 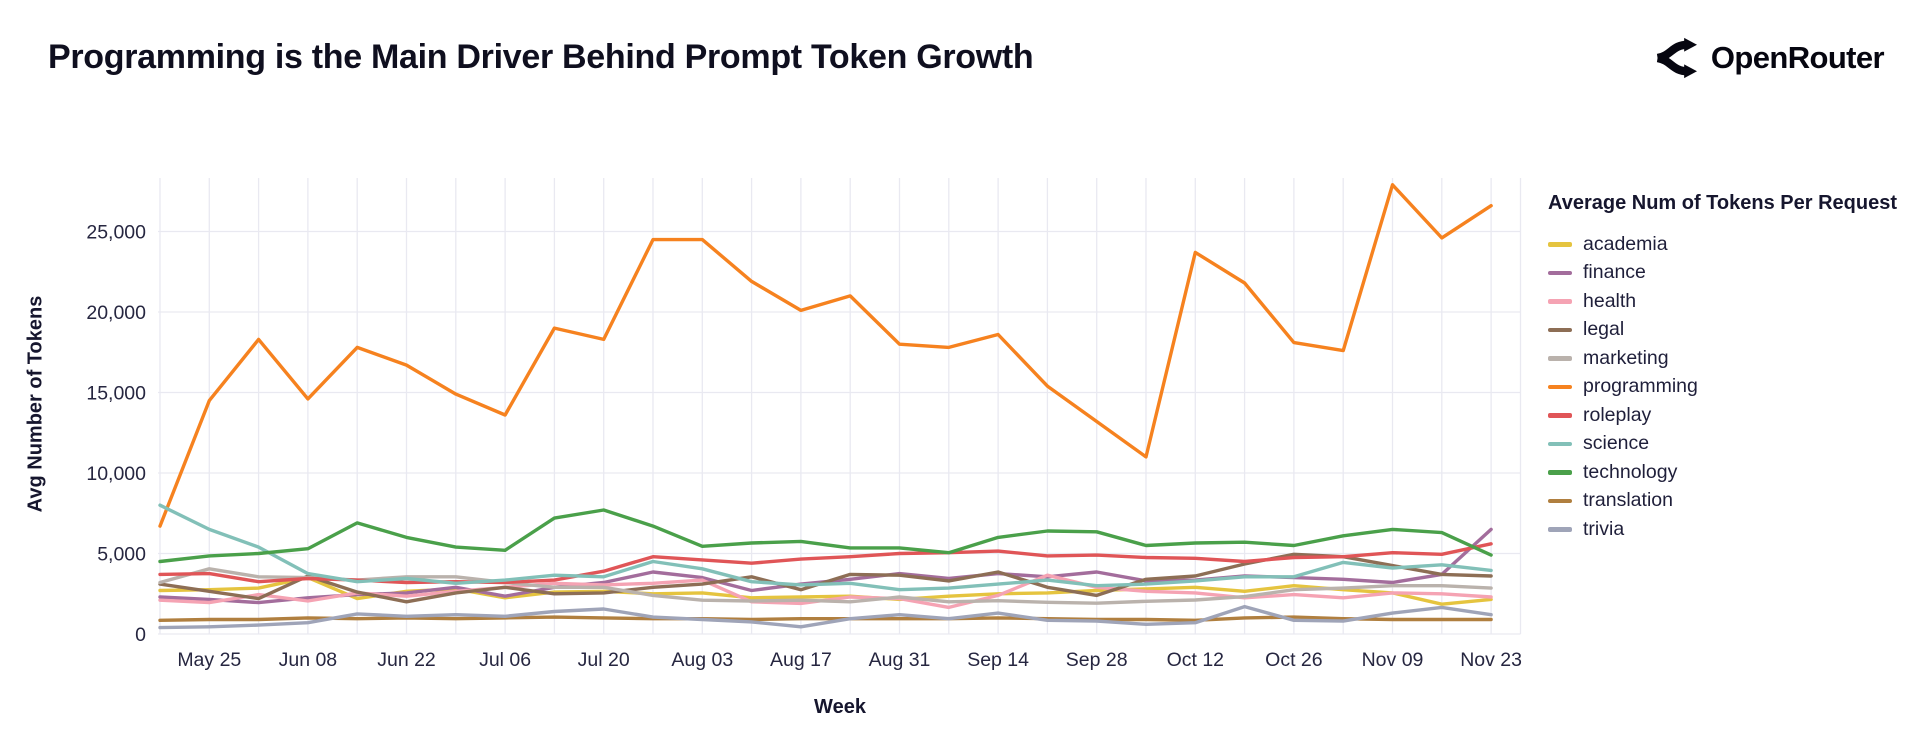 What do you see at coordinates (1560, 500) in the screenshot?
I see `legend-swatch-translation` at bounding box center [1560, 500].